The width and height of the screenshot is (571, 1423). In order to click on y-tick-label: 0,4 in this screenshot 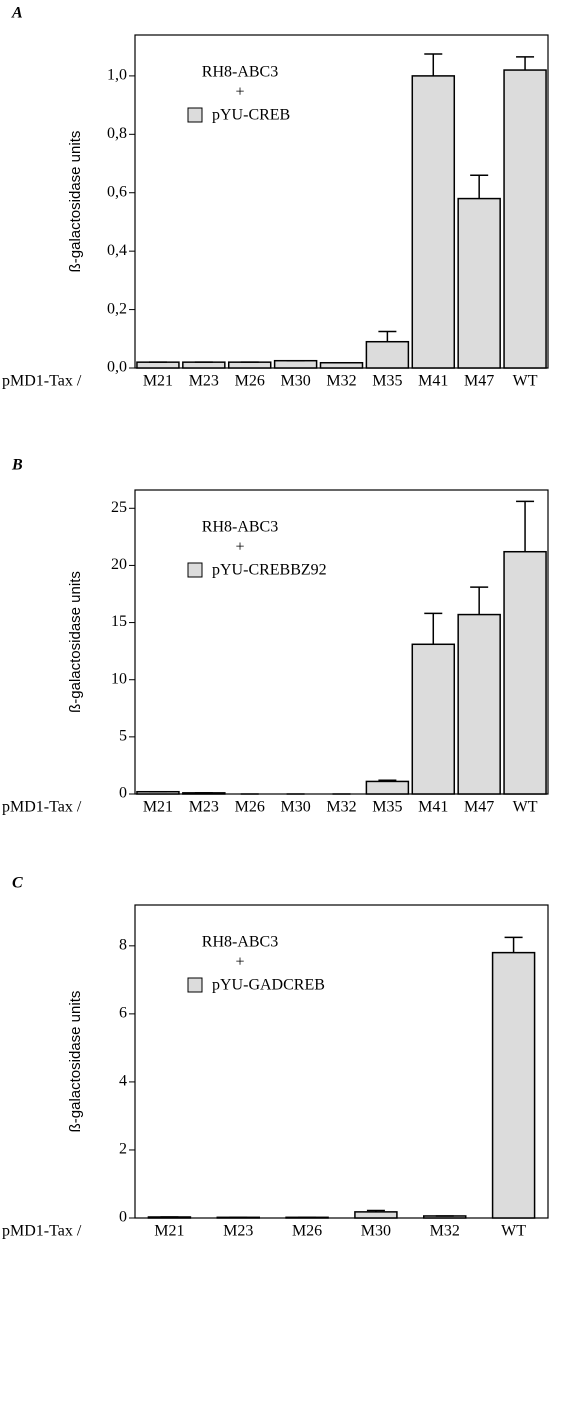, I will do `click(117, 250)`.